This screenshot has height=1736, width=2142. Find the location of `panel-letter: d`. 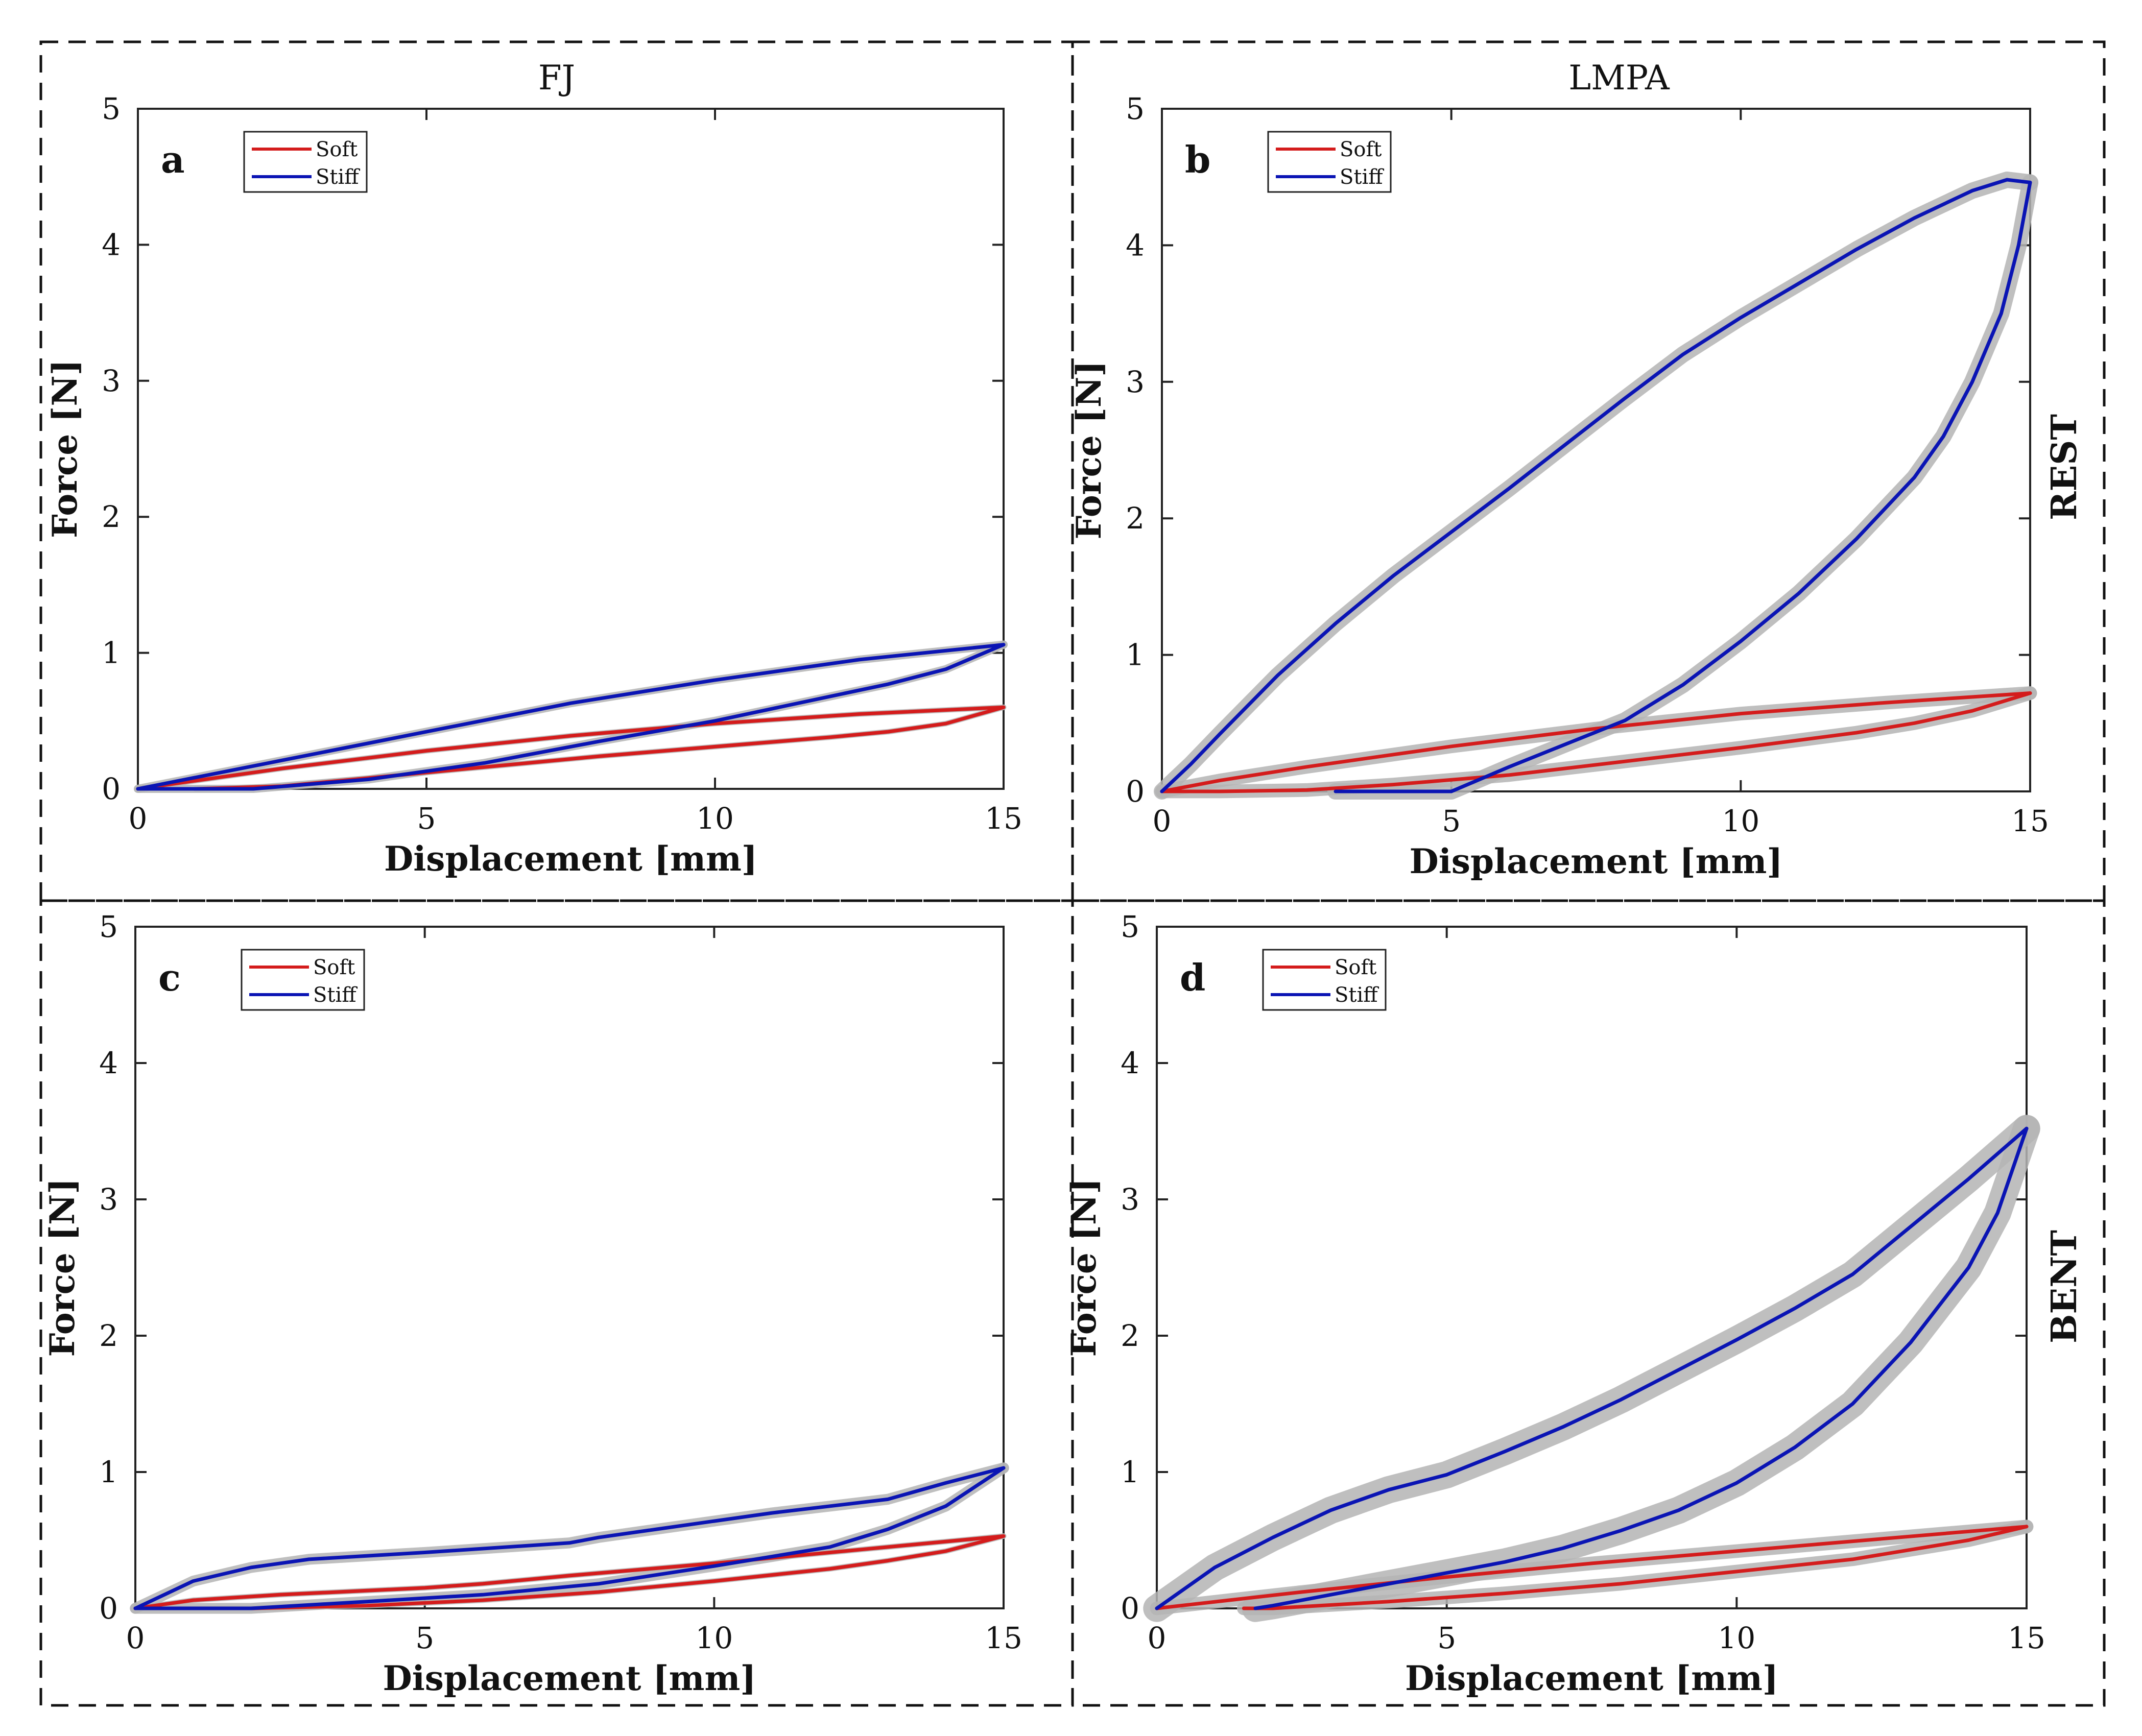

panel-letter: d is located at coordinates (1192, 977).